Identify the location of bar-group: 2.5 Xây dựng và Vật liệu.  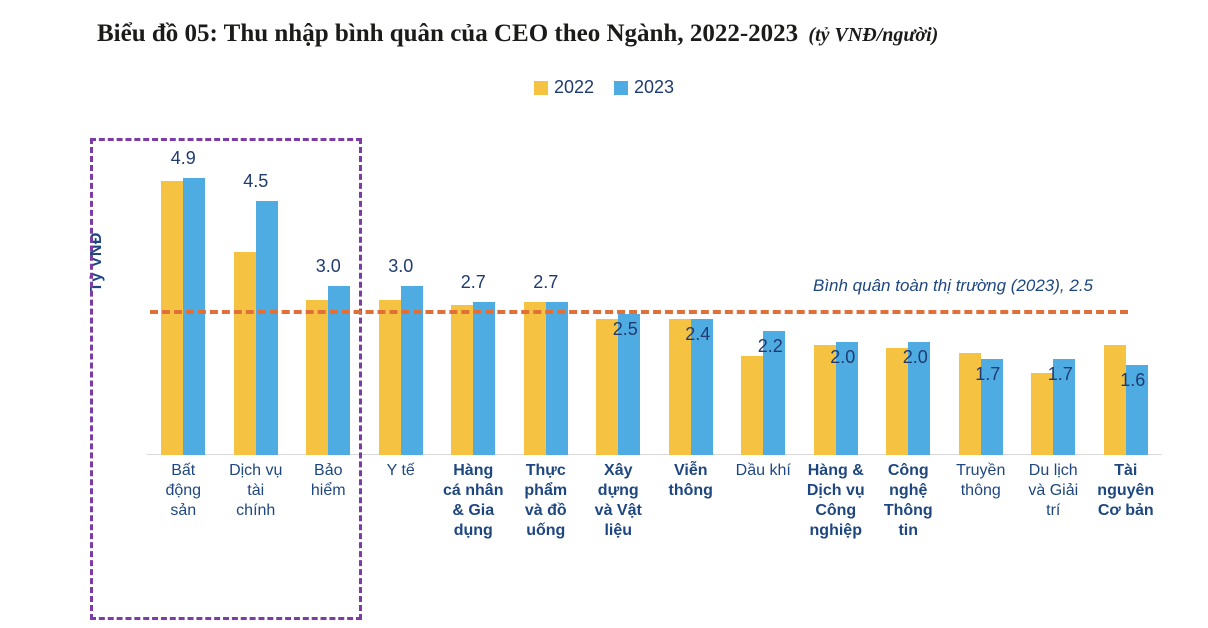
(618, 332).